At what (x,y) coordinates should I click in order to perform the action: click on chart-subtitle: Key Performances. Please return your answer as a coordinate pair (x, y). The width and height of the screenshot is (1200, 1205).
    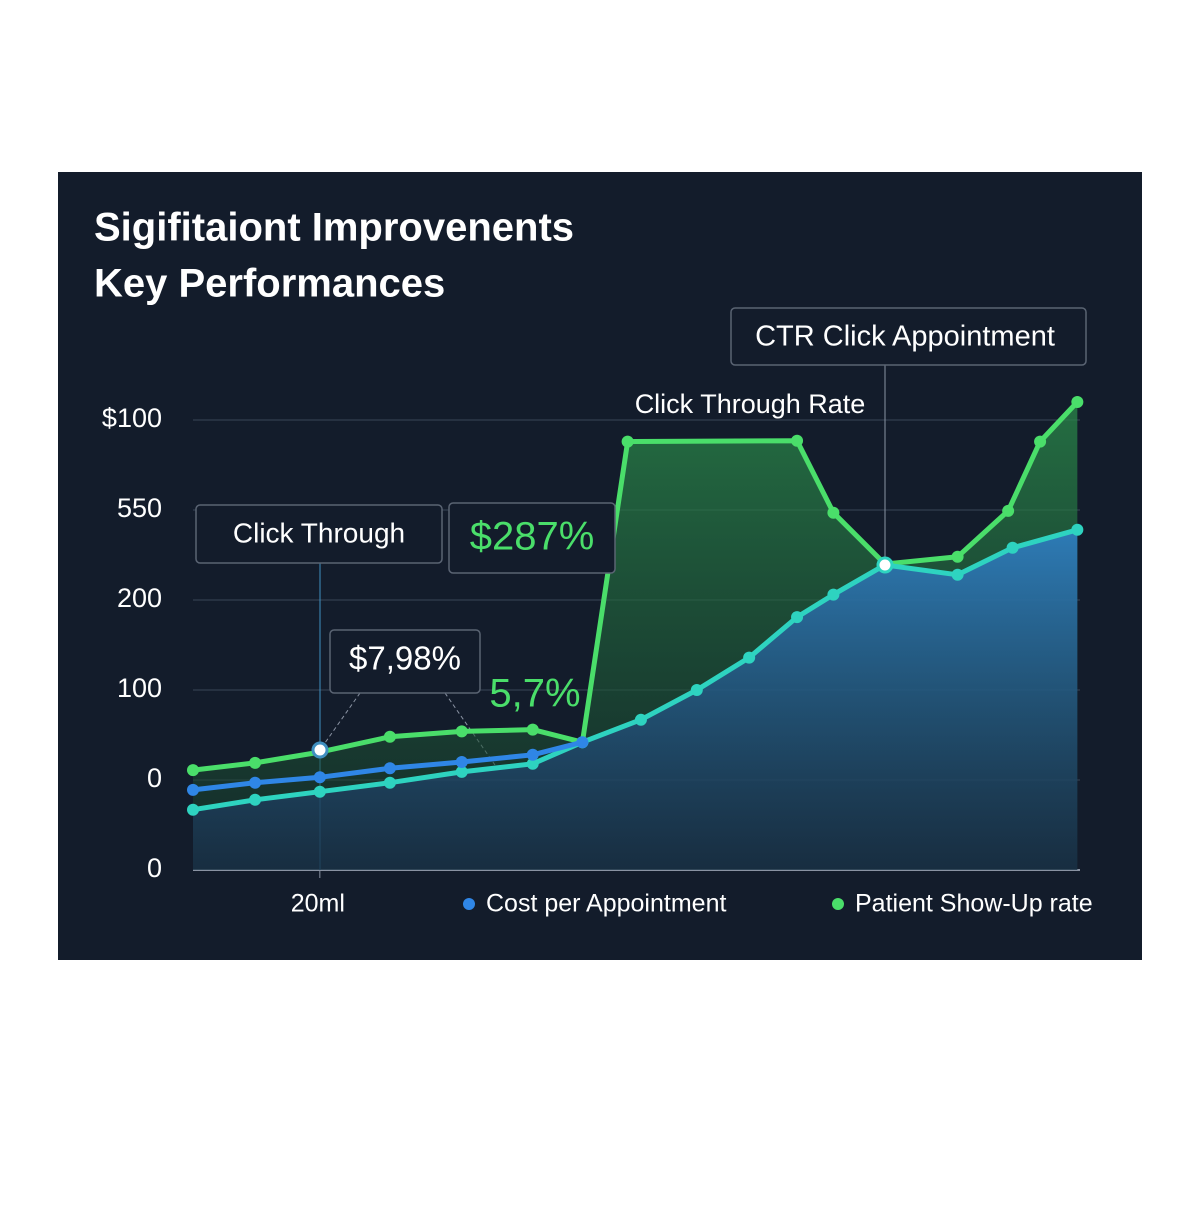
    Looking at the image, I should click on (269, 284).